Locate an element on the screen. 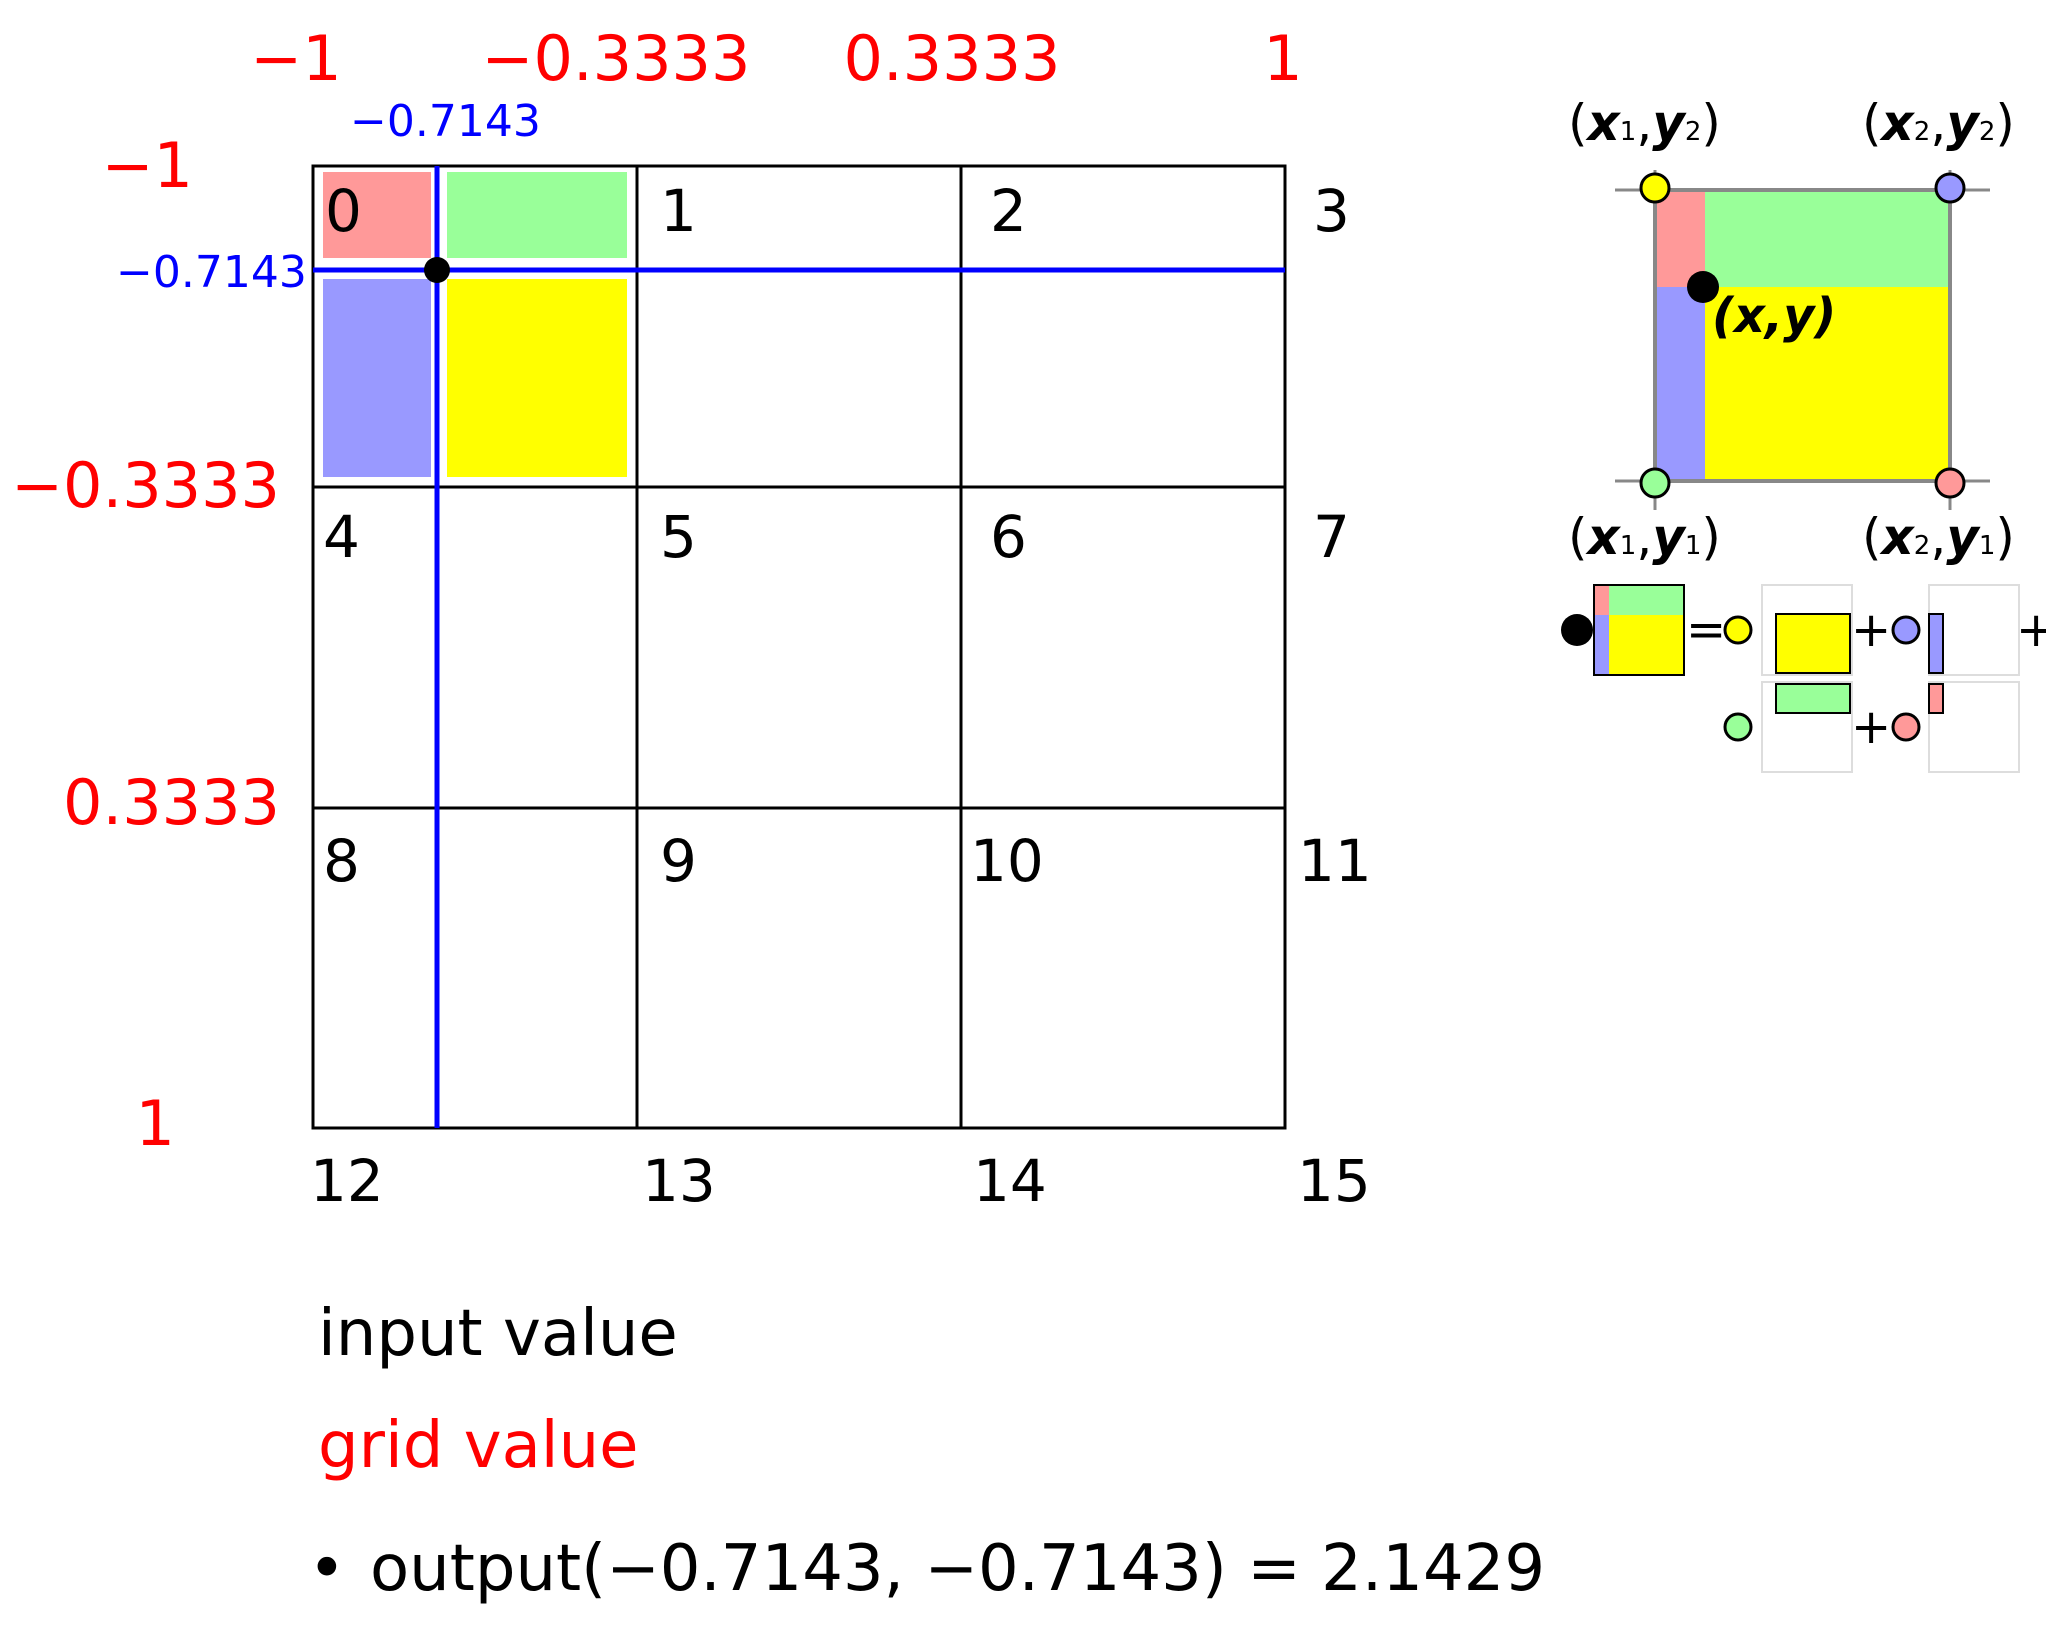 This screenshot has height=1645, width=2046. formula-point-marker is located at coordinates (1577, 630).